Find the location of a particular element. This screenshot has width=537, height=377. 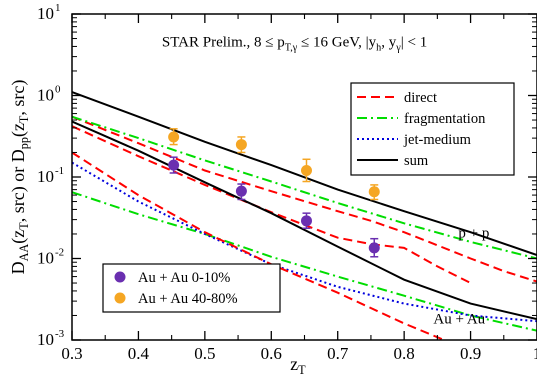

y-tick-exponent: 1 is located at coordinates (58, 8).